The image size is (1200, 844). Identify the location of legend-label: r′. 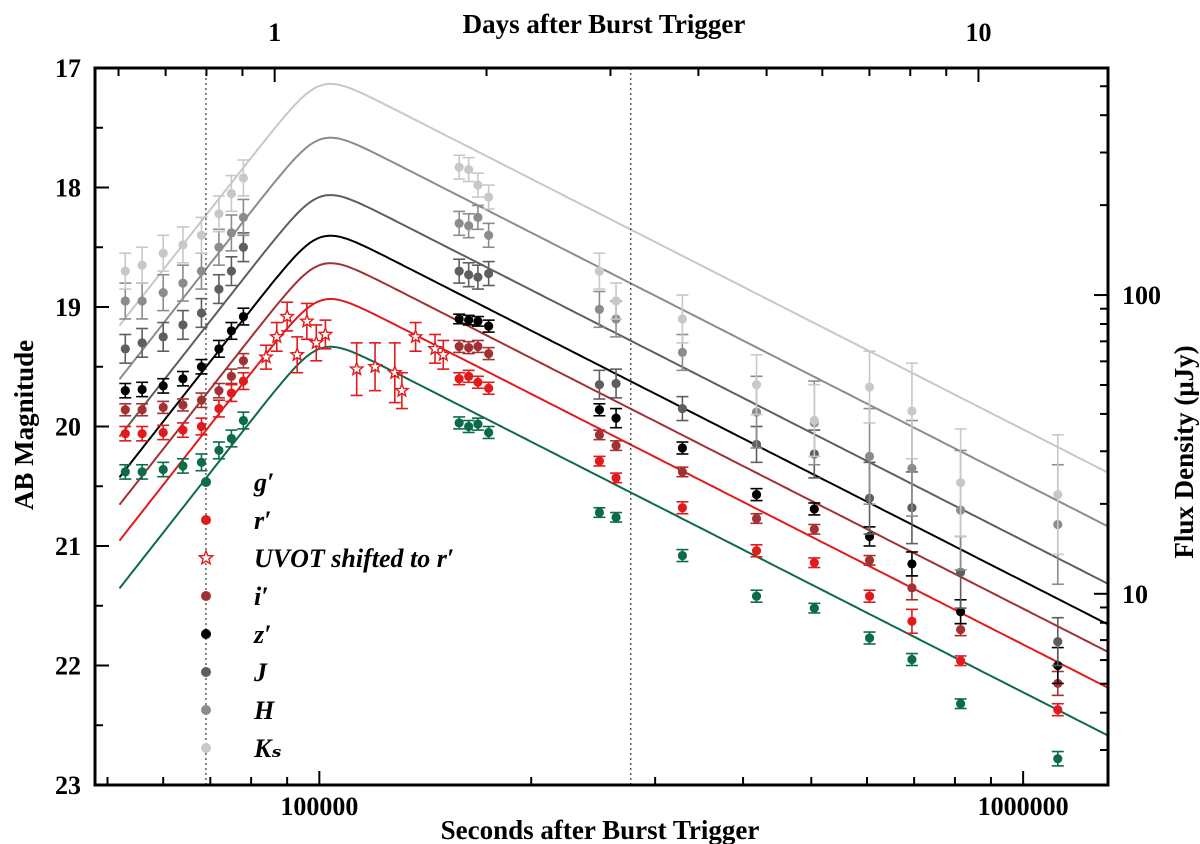
(262, 520).